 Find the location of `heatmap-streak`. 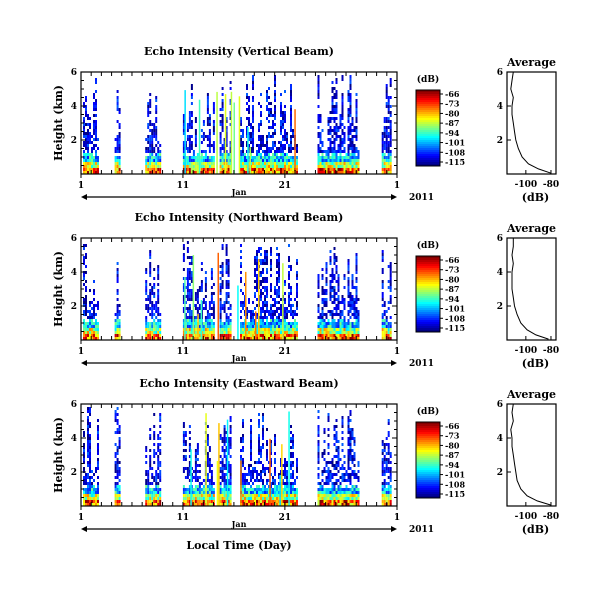

heatmap-streak is located at coordinates (270, 472).